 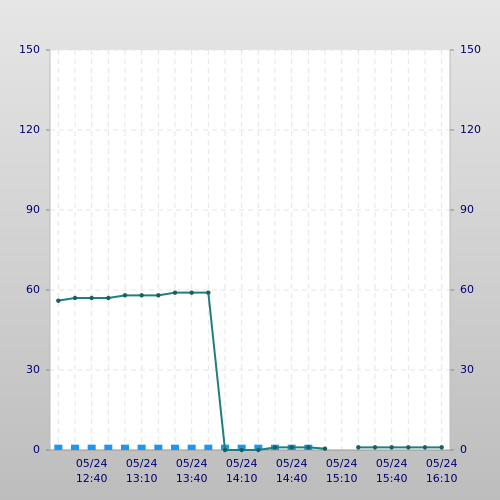 What do you see at coordinates (142, 478) in the screenshot?
I see `x-tick-label: 13:10` at bounding box center [142, 478].